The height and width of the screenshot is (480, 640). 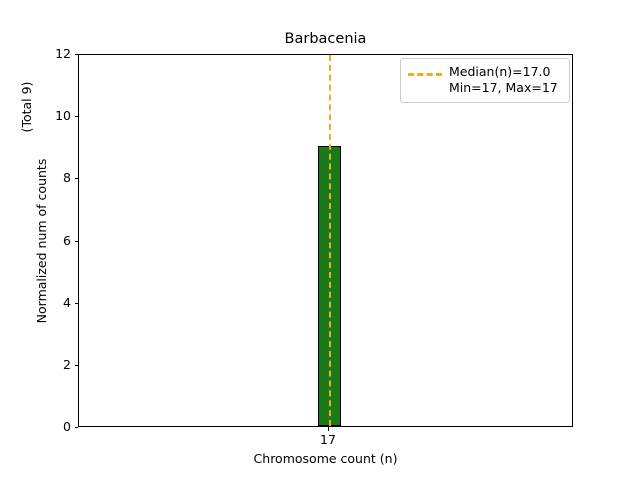 What do you see at coordinates (67, 178) in the screenshot?
I see `y-tick-label: 8` at bounding box center [67, 178].